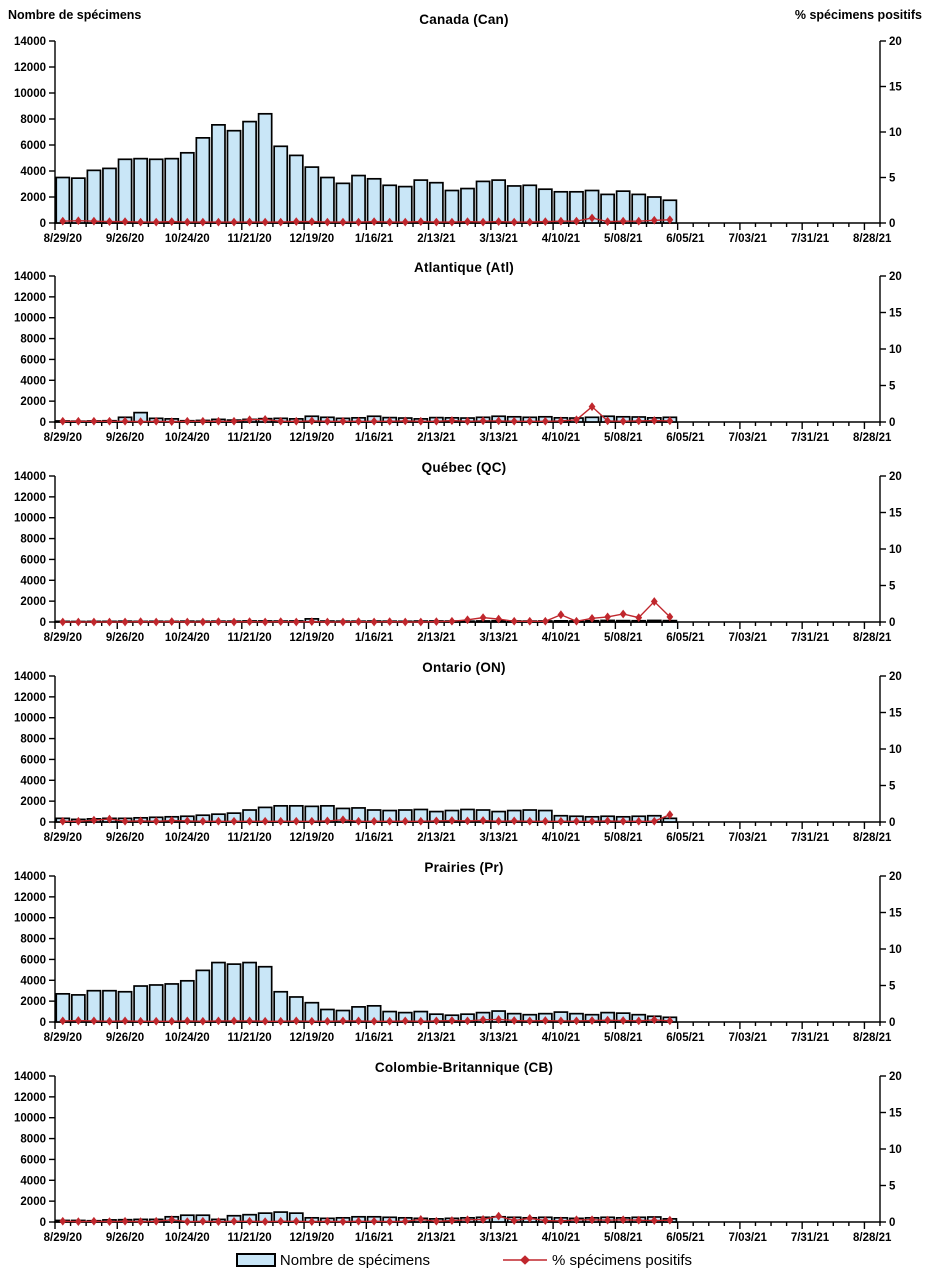 Image resolution: width=928 pixels, height=1280 pixels. Describe the element at coordinates (623, 638) in the screenshot. I see `svg-text: 5/08/21` at that location.